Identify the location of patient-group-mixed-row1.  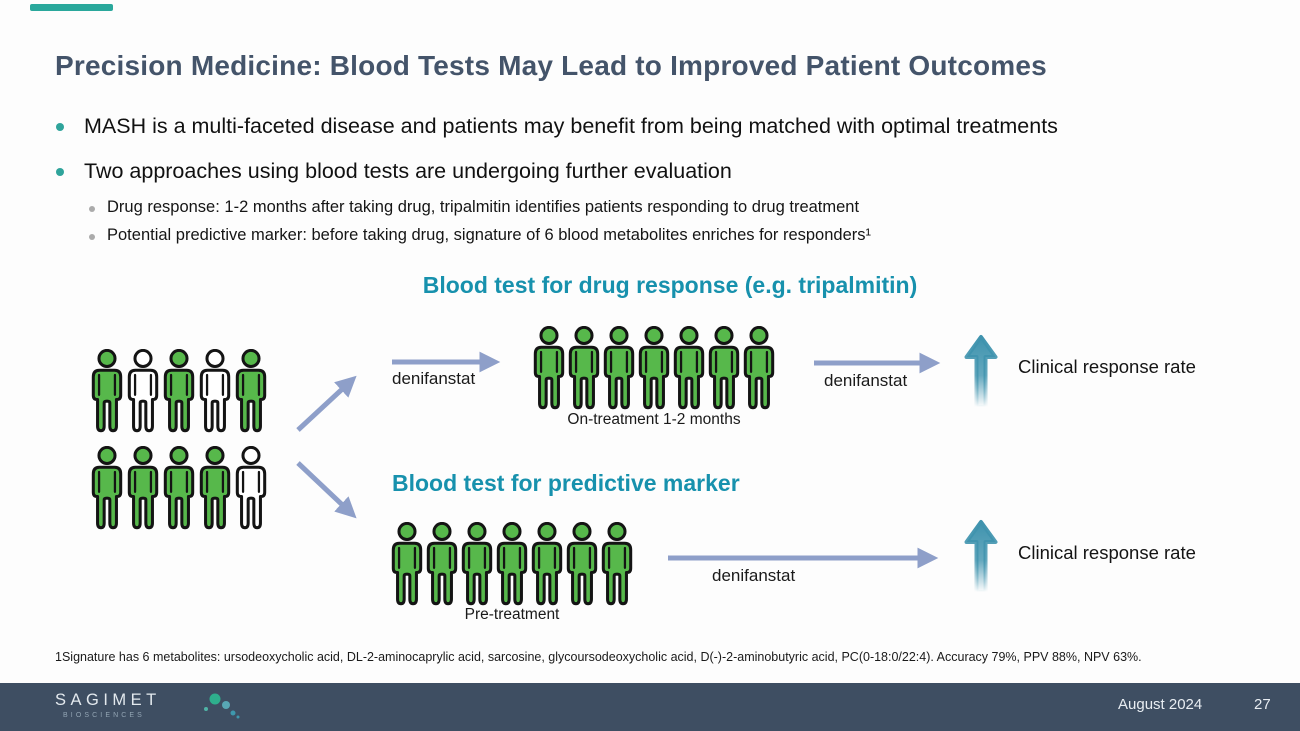
(179, 391).